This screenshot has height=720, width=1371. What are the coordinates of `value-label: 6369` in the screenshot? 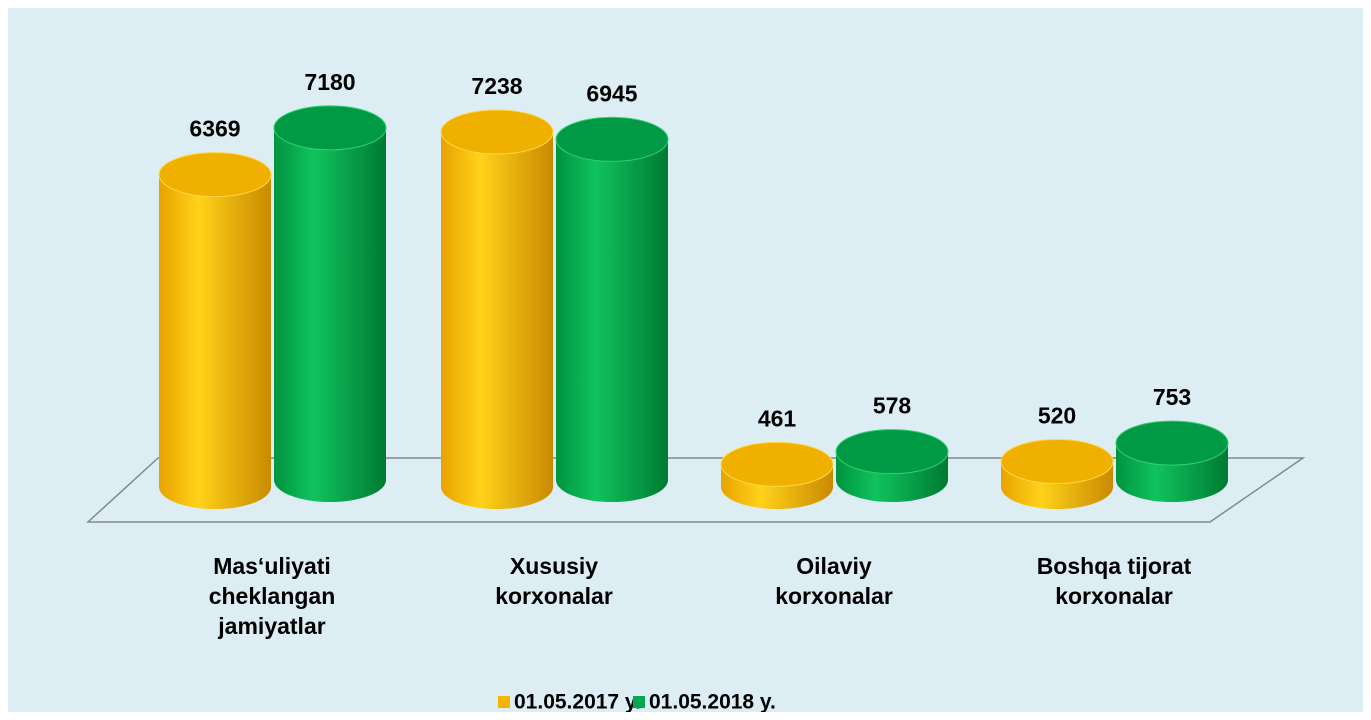 It's located at (214, 129).